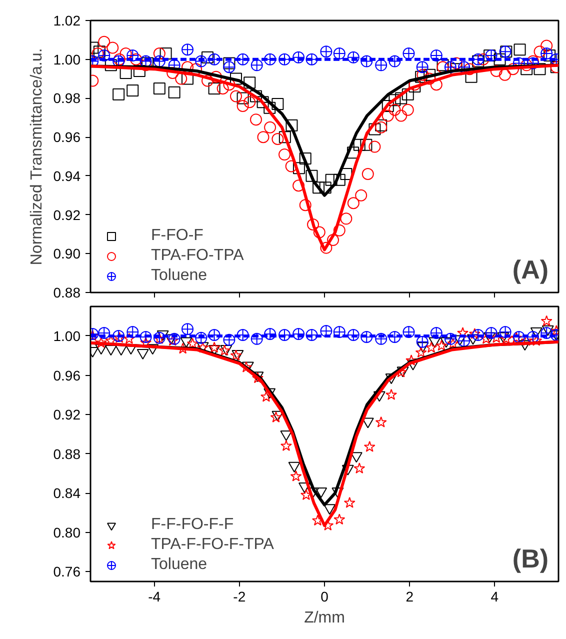 The image size is (566, 639). What do you see at coordinates (67, 572) in the screenshot?
I see `y-tick-label: 0.76` at bounding box center [67, 572].